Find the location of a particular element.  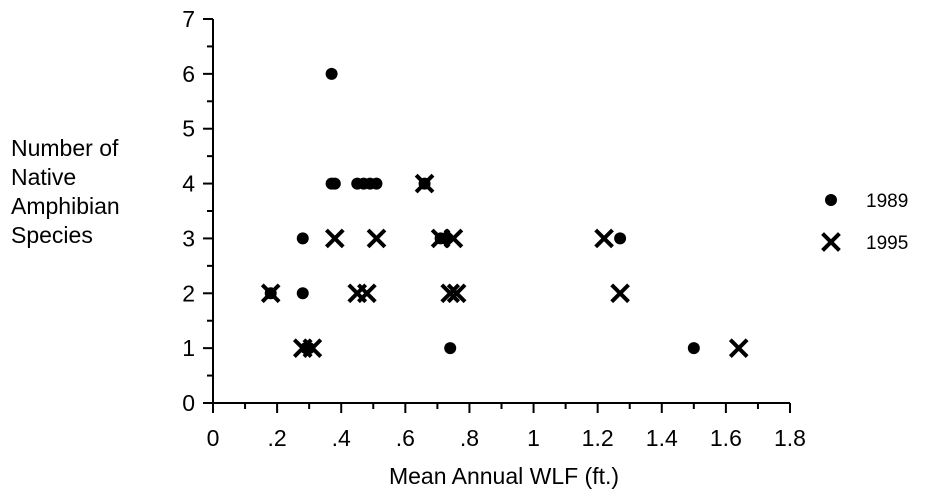

legend: 1989 1995 is located at coordinates (864, 222).